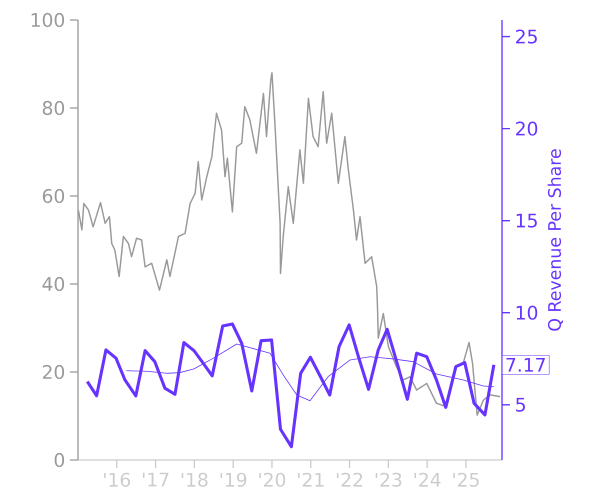 This screenshot has width=600, height=500. What do you see at coordinates (48, 20) in the screenshot?
I see `y-tick-label: 100` at bounding box center [48, 20].